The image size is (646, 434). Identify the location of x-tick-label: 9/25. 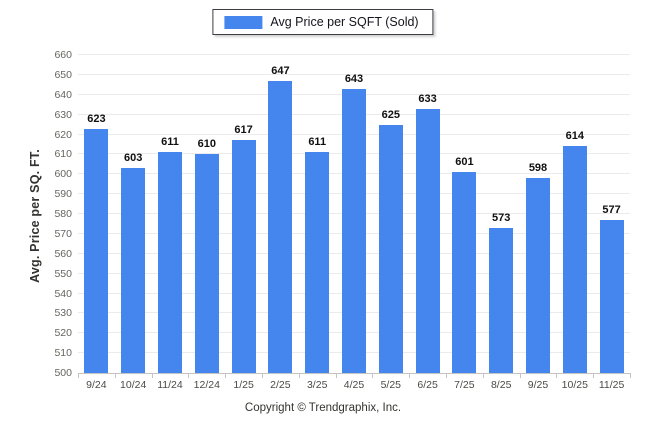
(538, 385).